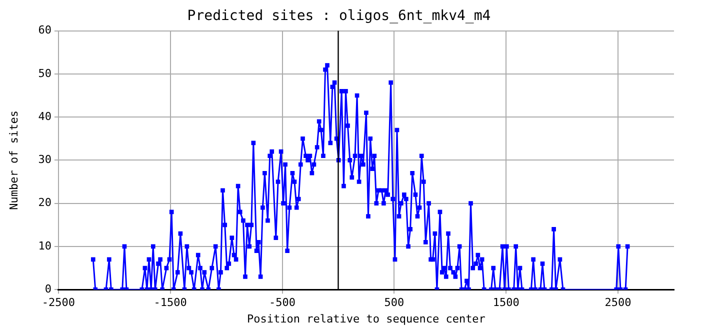  Describe the element at coordinates (45, 73) in the screenshot. I see `y-tick-label: 50` at that location.